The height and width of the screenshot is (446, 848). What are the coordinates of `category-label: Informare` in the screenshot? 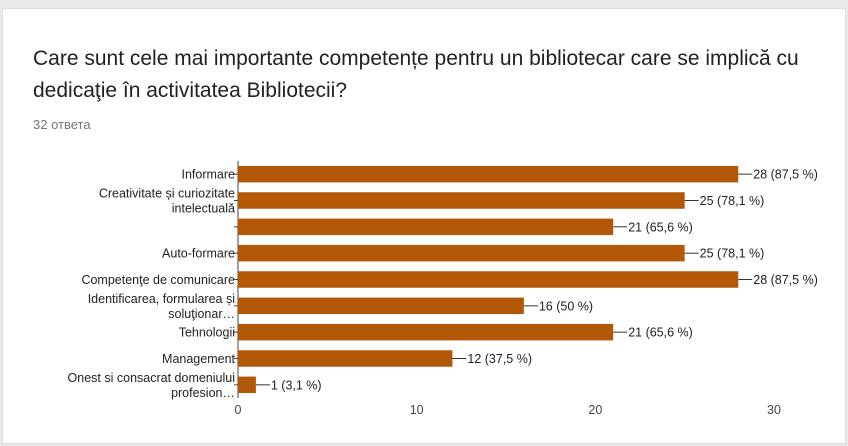 It's located at (209, 175).